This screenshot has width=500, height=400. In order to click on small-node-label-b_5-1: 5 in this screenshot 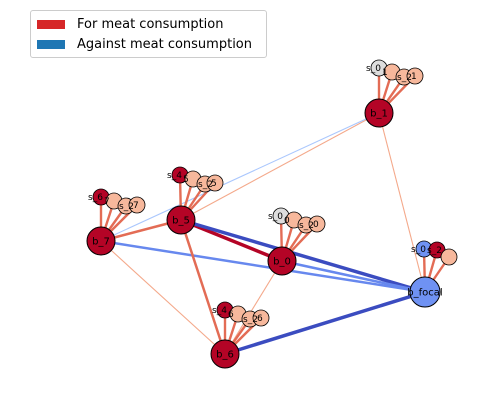, I will do `click(186, 180)`.